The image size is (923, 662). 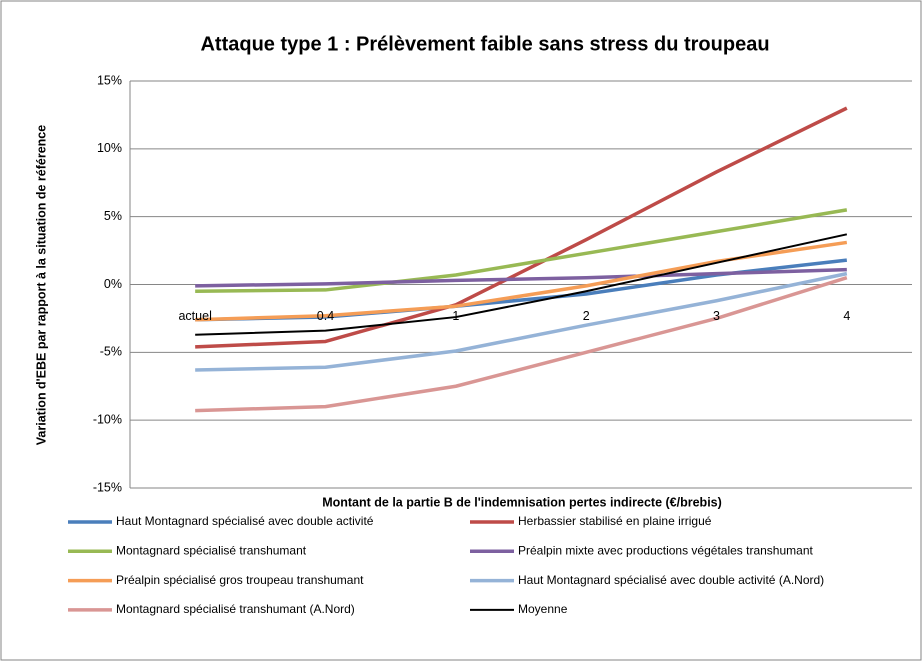 What do you see at coordinates (113, 216) in the screenshot?
I see `y-tick-label: 5%` at bounding box center [113, 216].